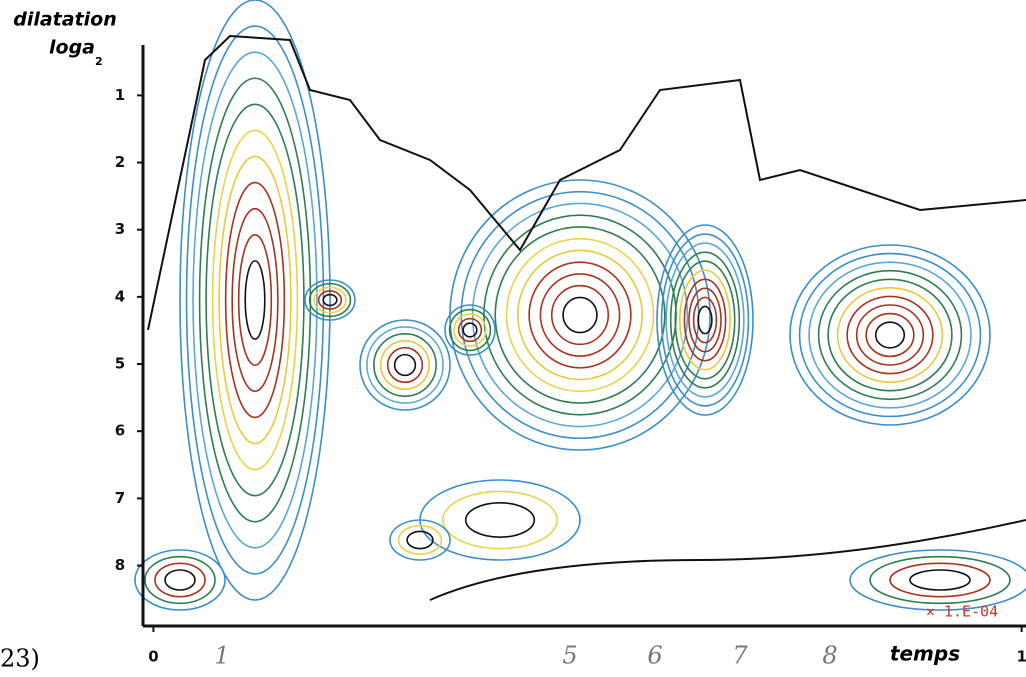 This screenshot has height=677, width=1026. I want to click on handwritten-annotation: 8, so click(829, 656).